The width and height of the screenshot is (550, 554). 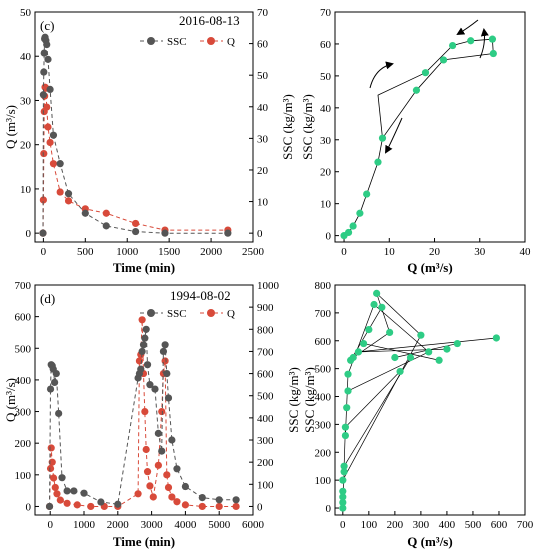 I want to click on legend-q-marker, so click(x=211, y=41).